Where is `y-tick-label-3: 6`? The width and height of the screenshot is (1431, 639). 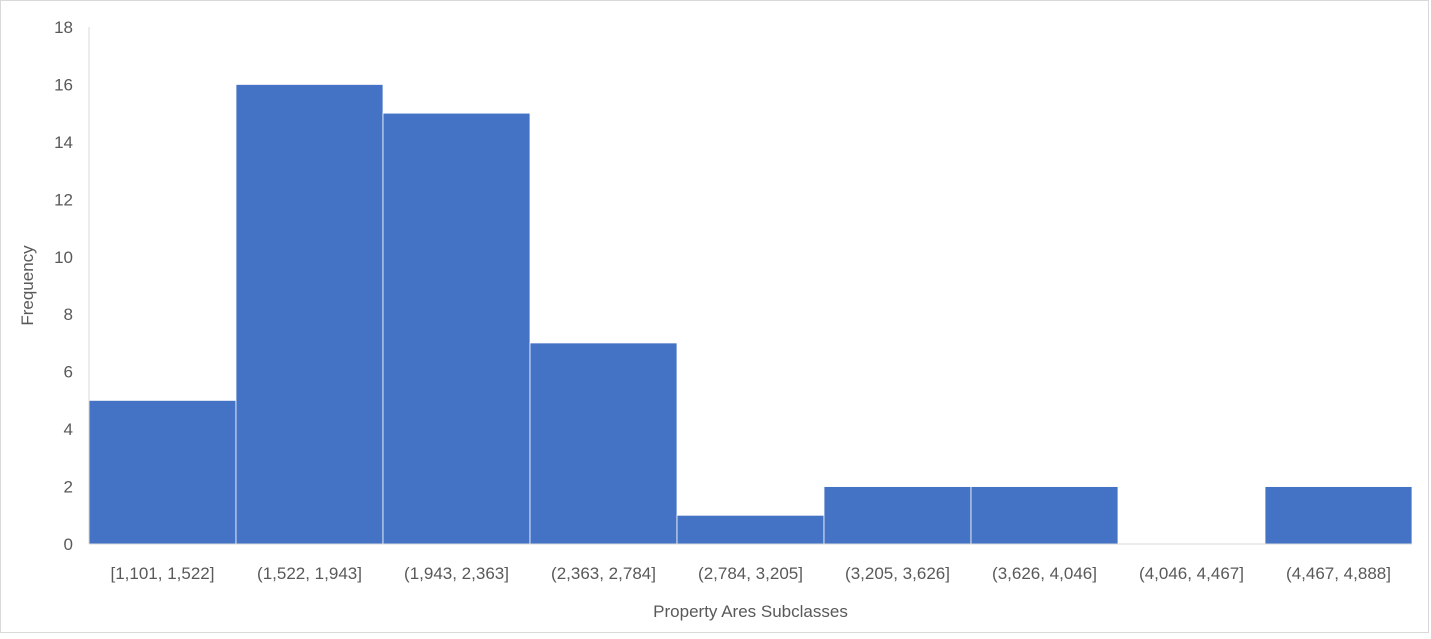 y-tick-label-3: 6 is located at coordinates (68, 372).